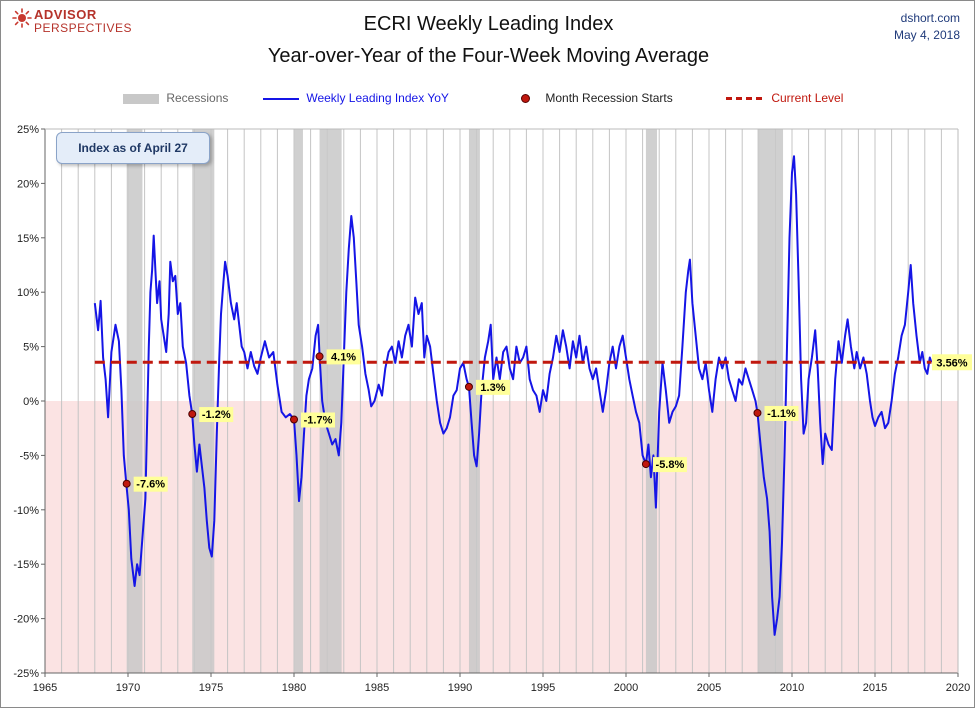  What do you see at coordinates (211, 688) in the screenshot?
I see `x-tick-label: 1975` at bounding box center [211, 688].